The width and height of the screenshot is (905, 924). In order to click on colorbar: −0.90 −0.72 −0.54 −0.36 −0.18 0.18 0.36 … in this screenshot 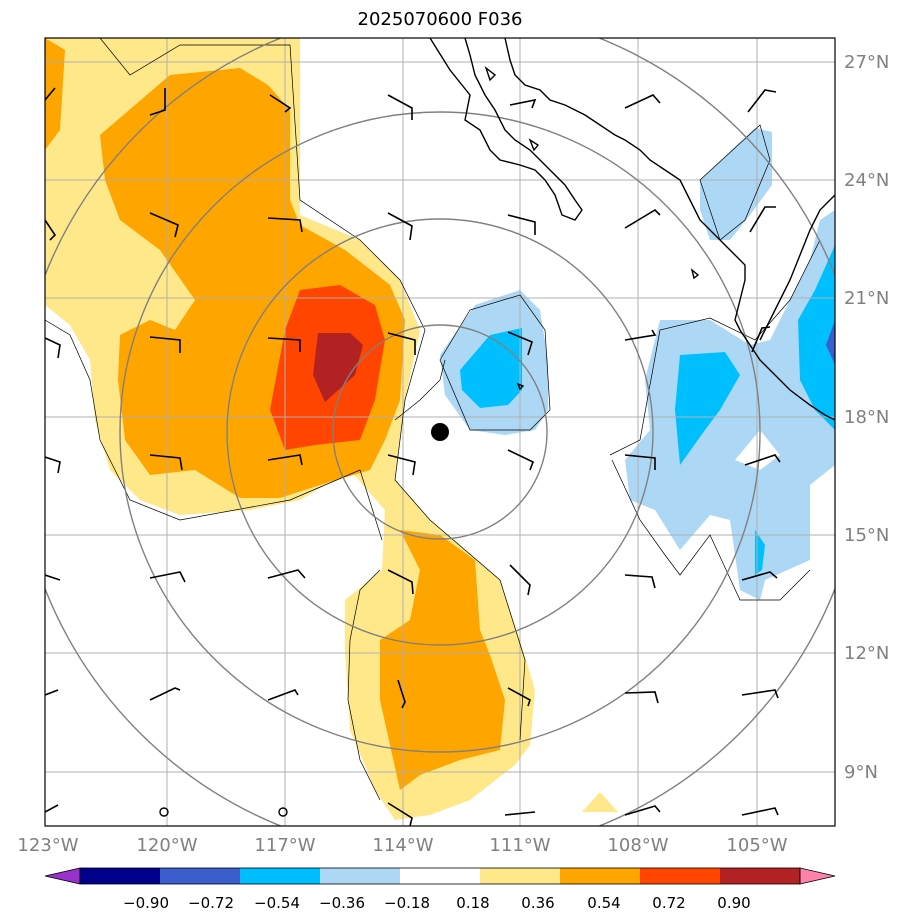, I will do `click(440, 889)`.